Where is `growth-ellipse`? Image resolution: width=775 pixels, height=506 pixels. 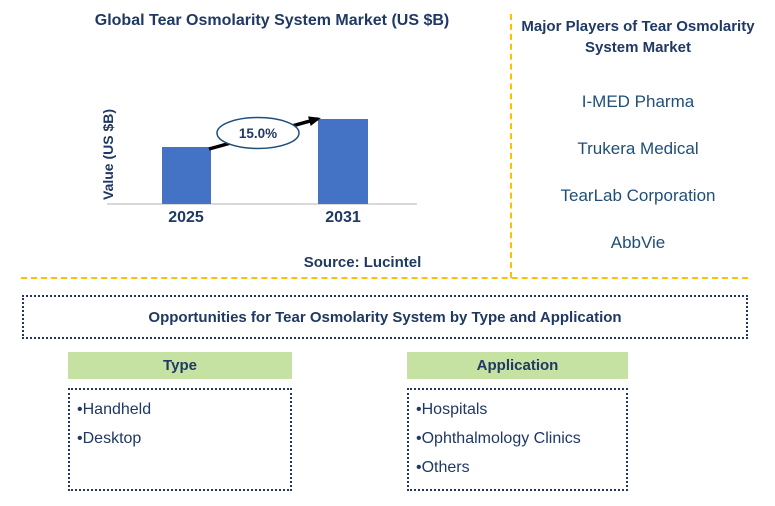
growth-ellipse is located at coordinates (258, 133).